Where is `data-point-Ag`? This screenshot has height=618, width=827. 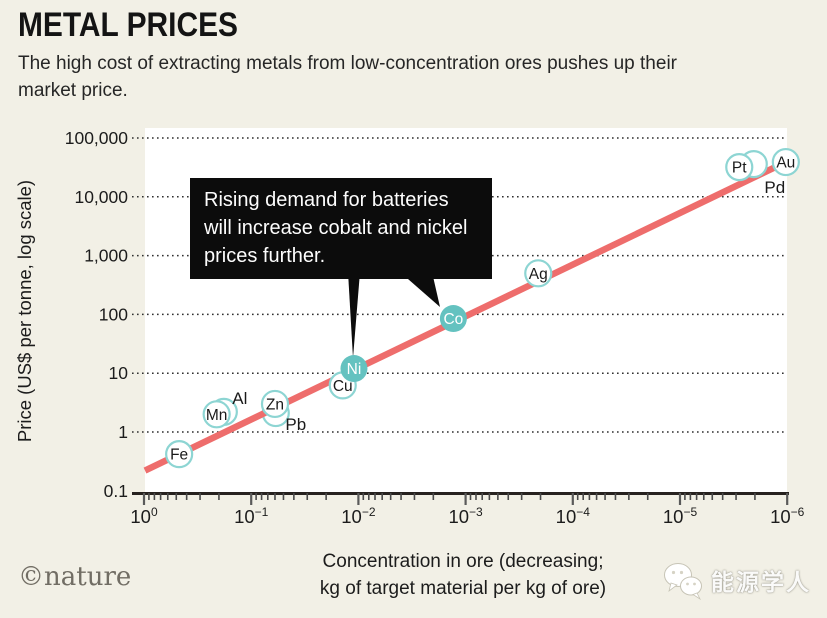 data-point-Ag is located at coordinates (538, 273).